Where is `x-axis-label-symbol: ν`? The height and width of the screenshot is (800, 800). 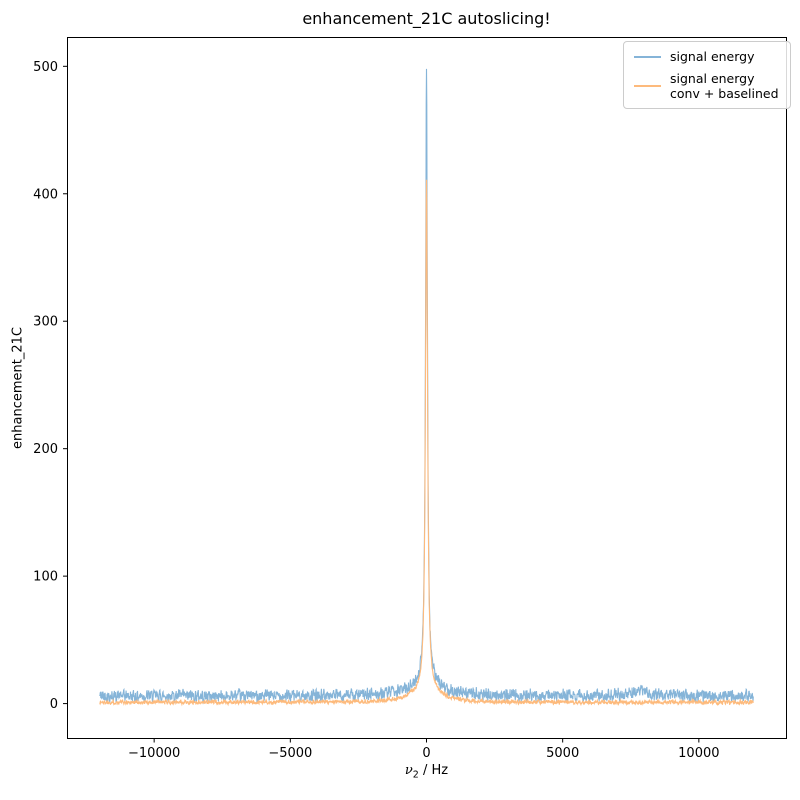 x-axis-label-symbol: ν is located at coordinates (408, 770).